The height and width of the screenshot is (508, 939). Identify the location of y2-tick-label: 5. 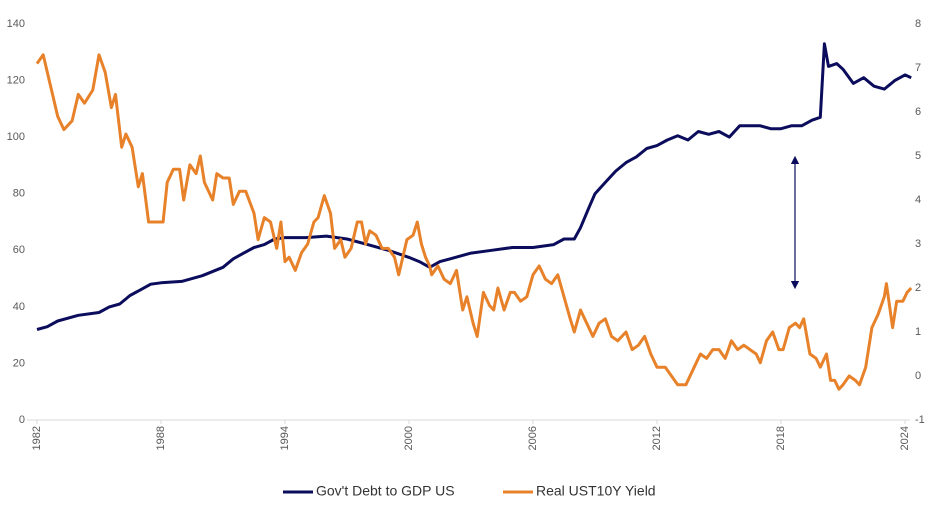
(918, 156).